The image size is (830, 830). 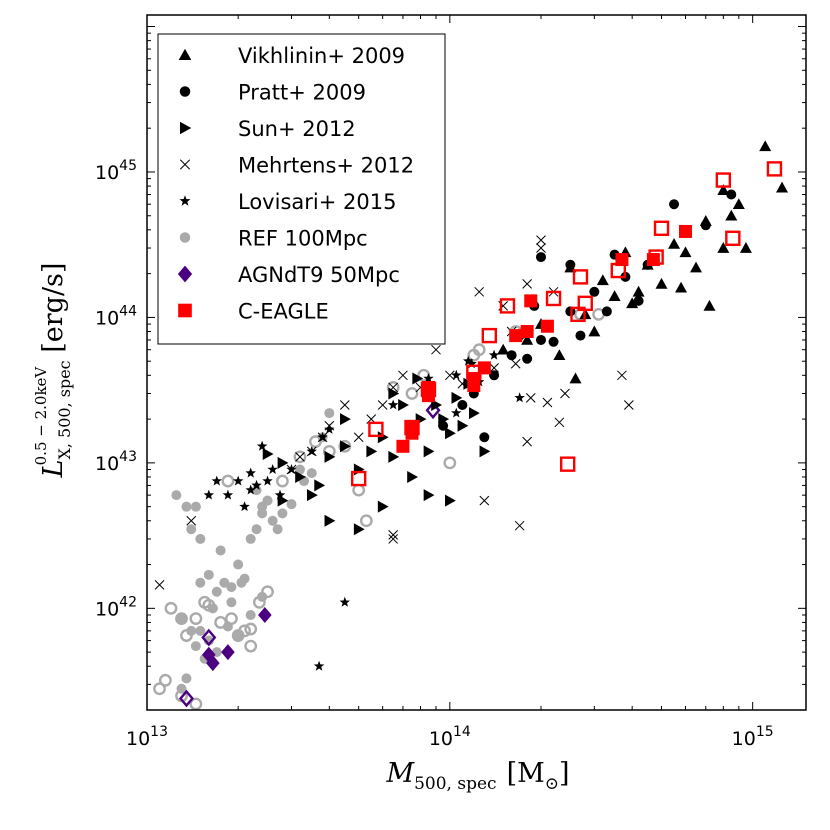 What do you see at coordinates (753, 737) in the screenshot?
I see `x-tick-label: 1015` at bounding box center [753, 737].